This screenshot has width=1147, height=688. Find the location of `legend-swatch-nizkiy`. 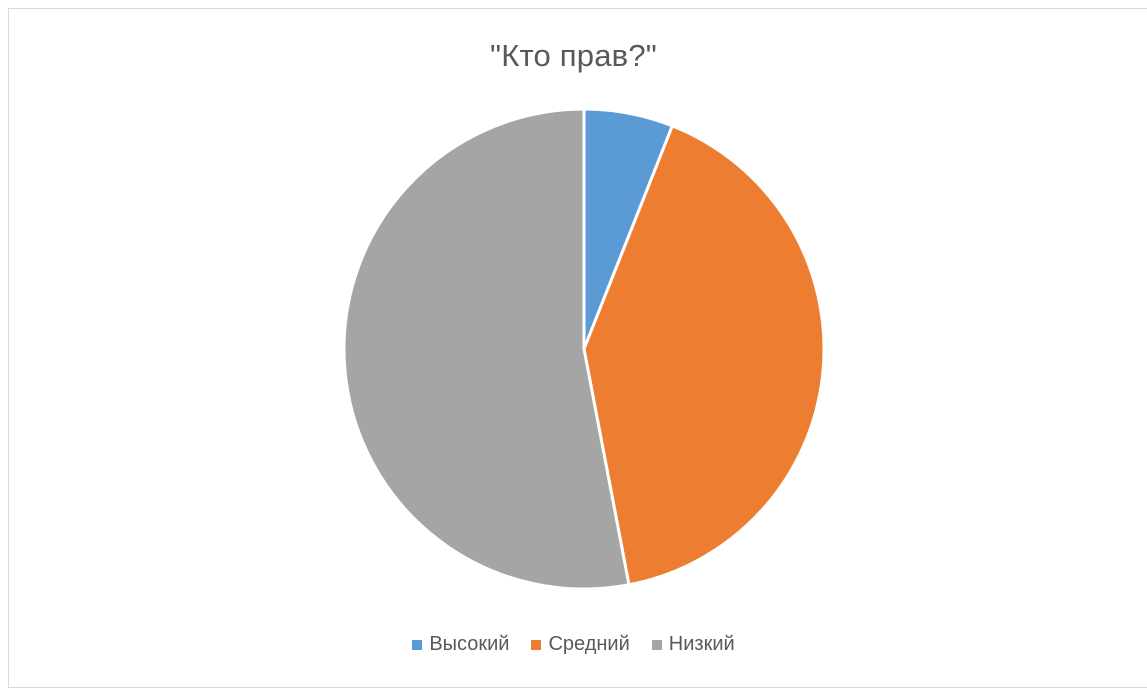

legend-swatch-nizkiy is located at coordinates (656, 644).